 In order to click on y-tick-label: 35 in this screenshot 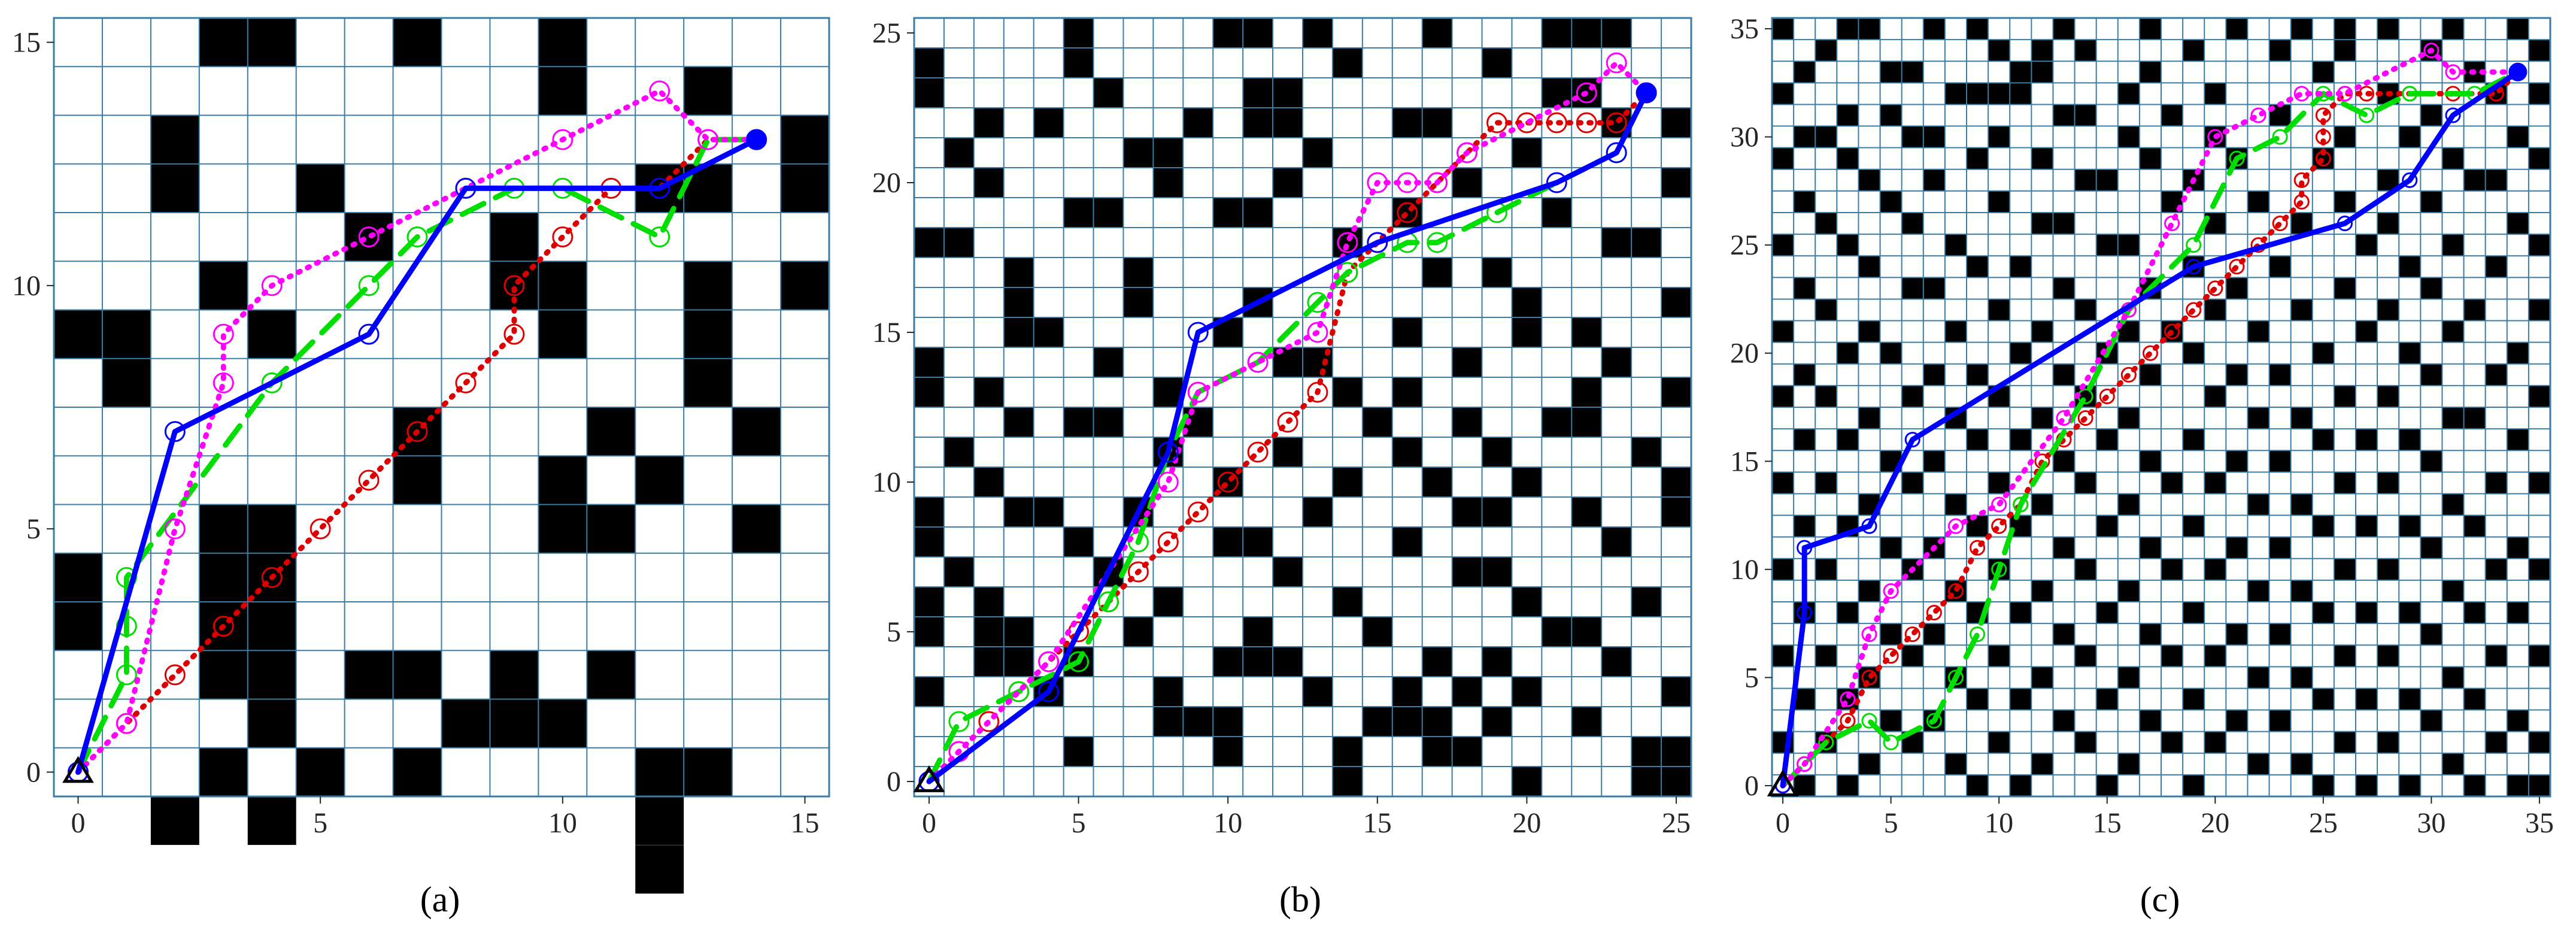, I will do `click(1744, 29)`.